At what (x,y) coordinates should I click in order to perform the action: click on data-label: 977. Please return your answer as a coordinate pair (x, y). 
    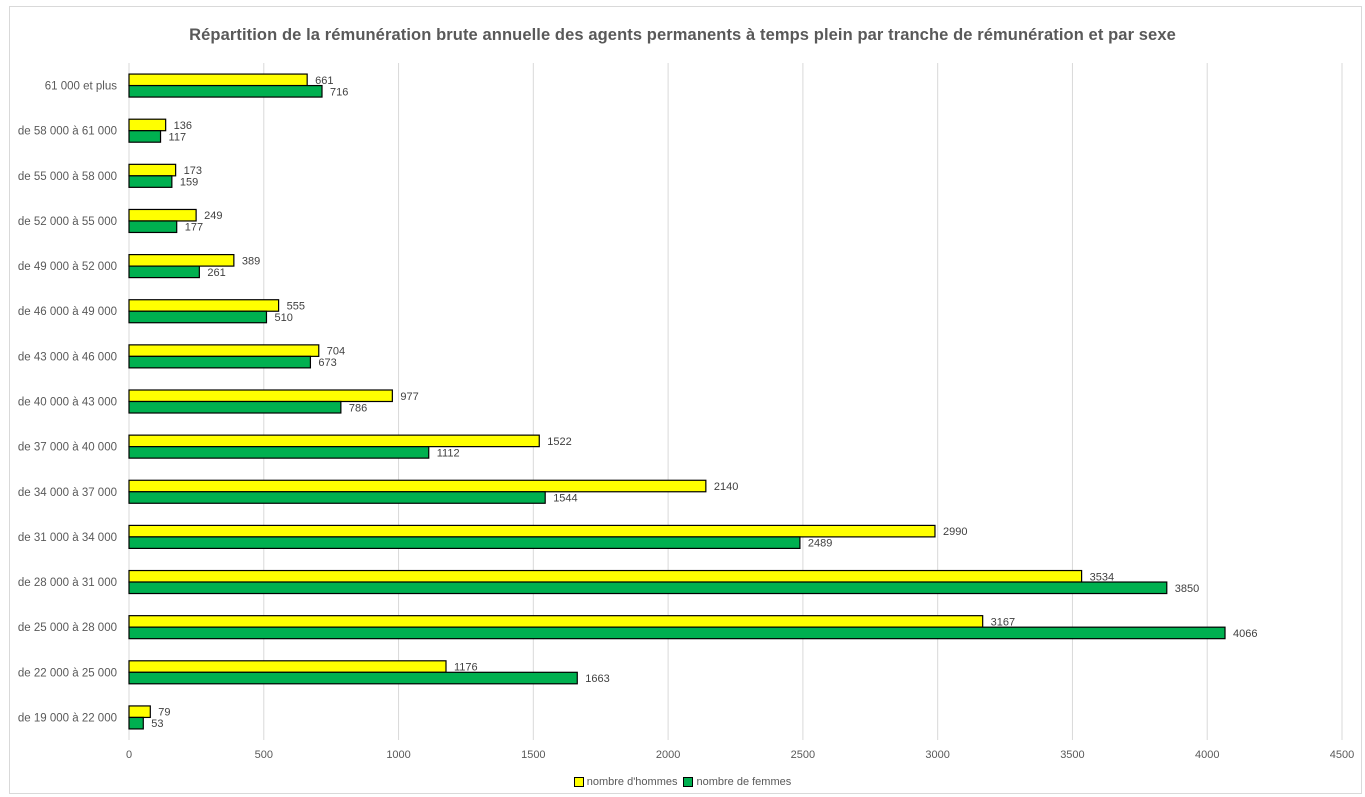
    Looking at the image, I should click on (409, 397).